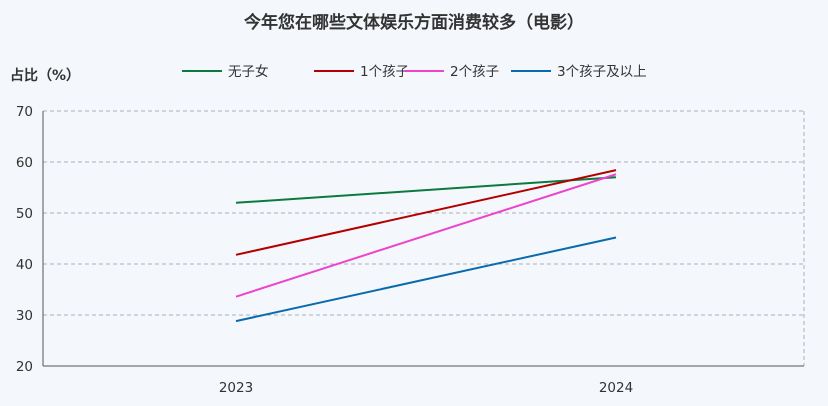 Image resolution: width=828 pixels, height=406 pixels. What do you see at coordinates (24, 214) in the screenshot?
I see `y-tick-label: 50` at bounding box center [24, 214].